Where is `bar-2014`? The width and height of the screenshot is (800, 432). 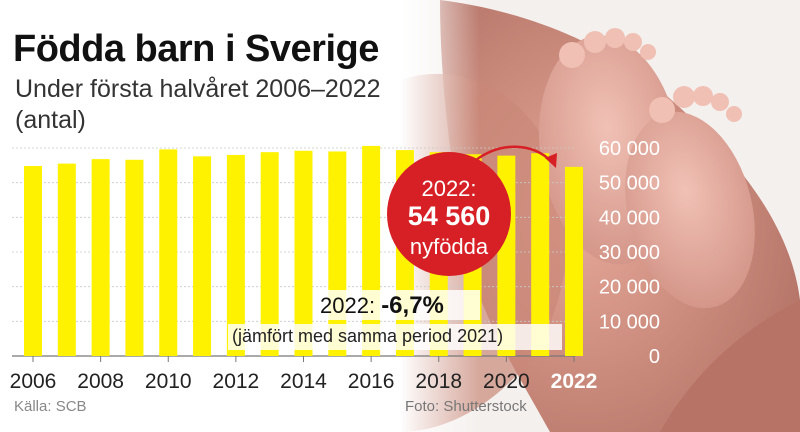 bar-2014 is located at coordinates (303, 253).